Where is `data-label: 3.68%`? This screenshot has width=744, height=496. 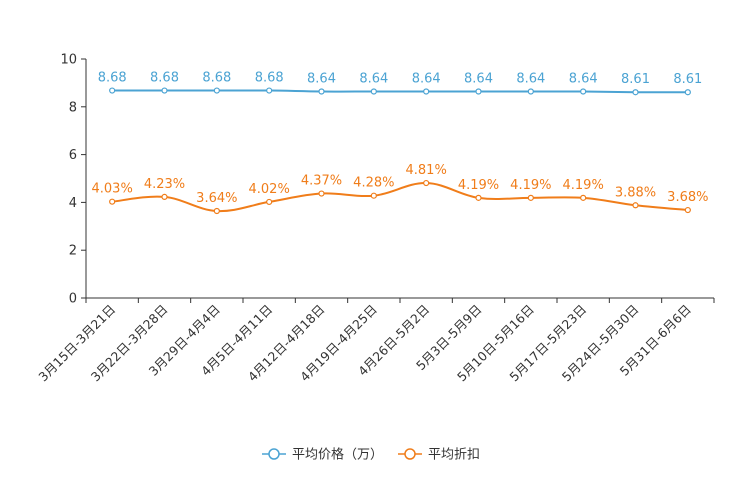 data-label: 3.68% is located at coordinates (687, 197).